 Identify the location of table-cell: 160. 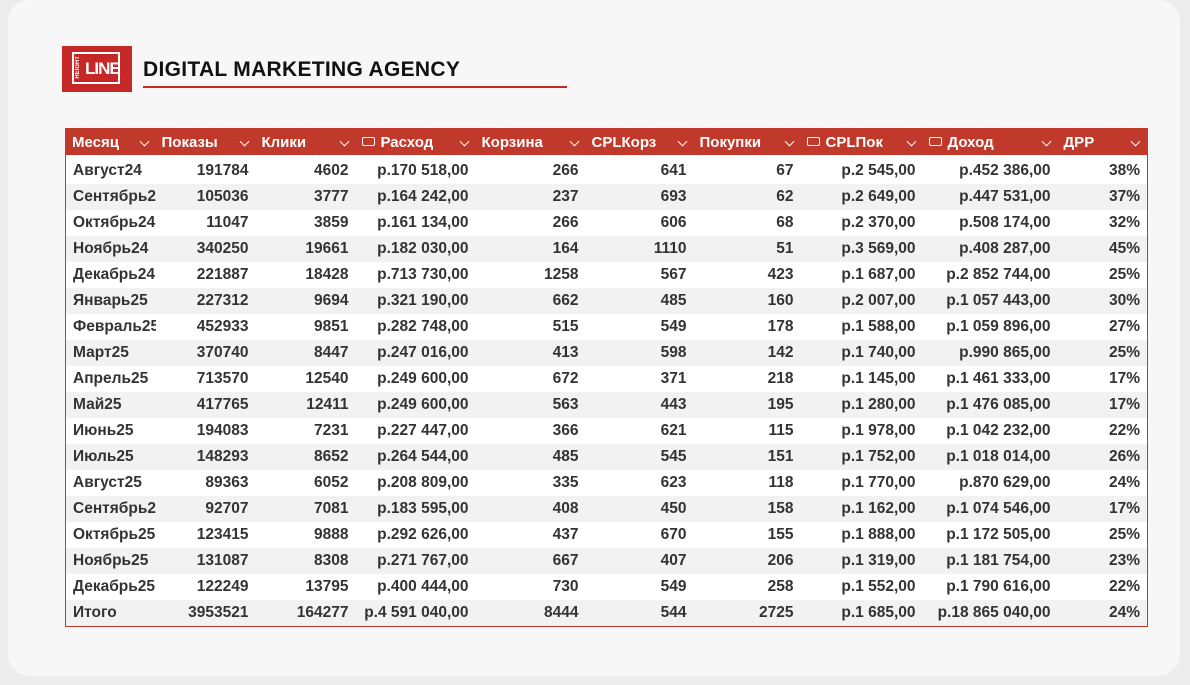
(780, 300).